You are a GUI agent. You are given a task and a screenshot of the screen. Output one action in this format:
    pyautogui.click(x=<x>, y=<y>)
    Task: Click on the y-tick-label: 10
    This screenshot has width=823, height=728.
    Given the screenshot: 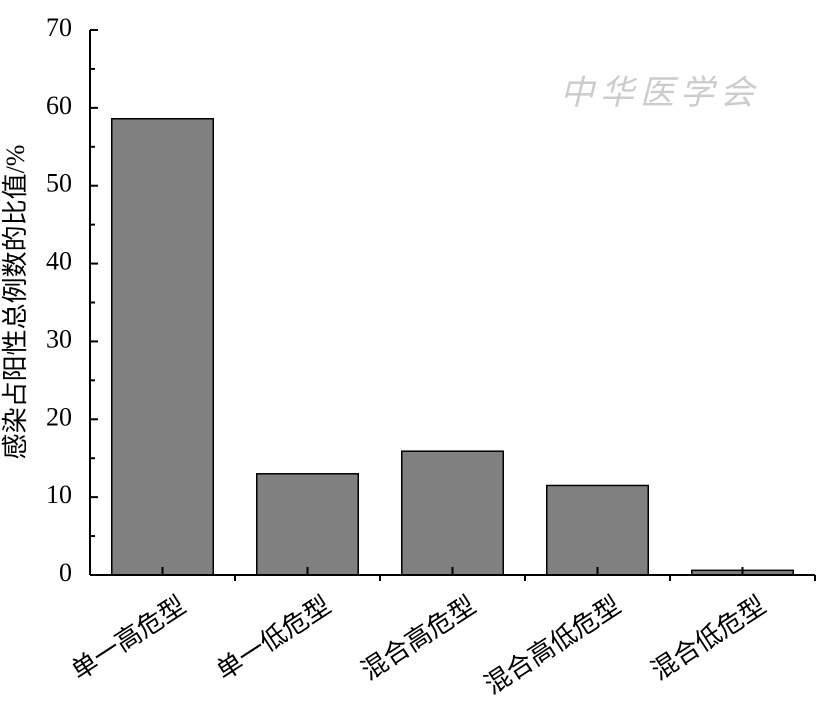 What is the action you would take?
    pyautogui.click(x=59, y=494)
    